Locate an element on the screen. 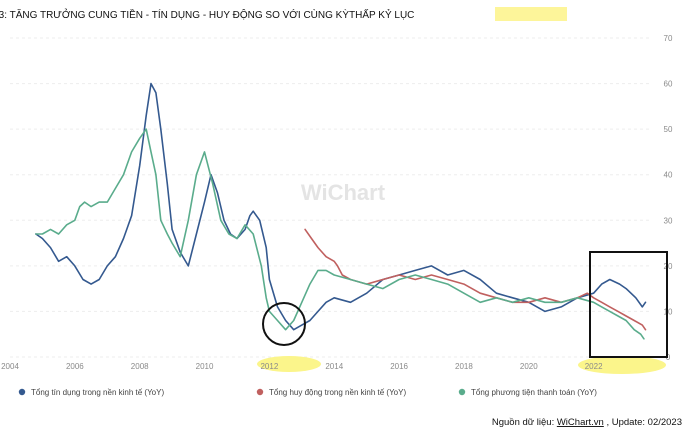  x-tick-label: 2022 is located at coordinates (594, 366).